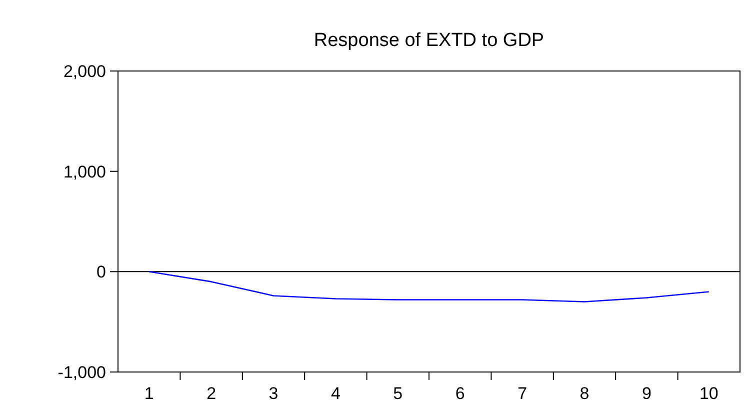  Describe the element at coordinates (708, 393) in the screenshot. I see `x-tick-label: 10` at that location.